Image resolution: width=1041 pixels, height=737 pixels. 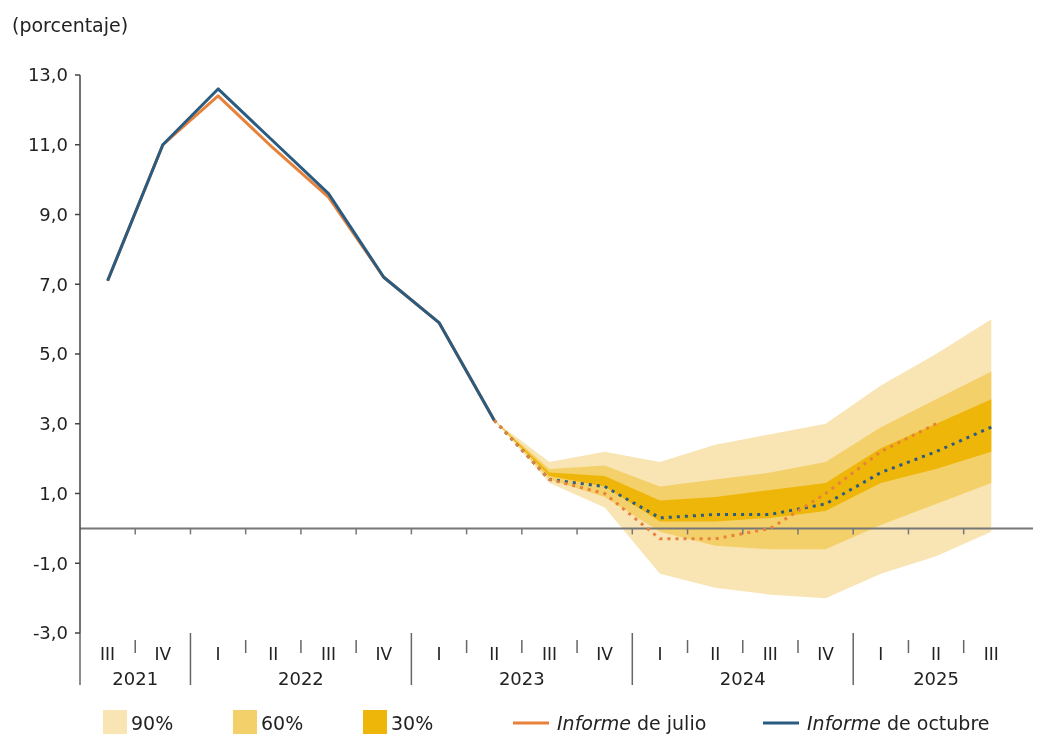 I want to click on y-tick-label: 9,0, so click(x=53, y=214).